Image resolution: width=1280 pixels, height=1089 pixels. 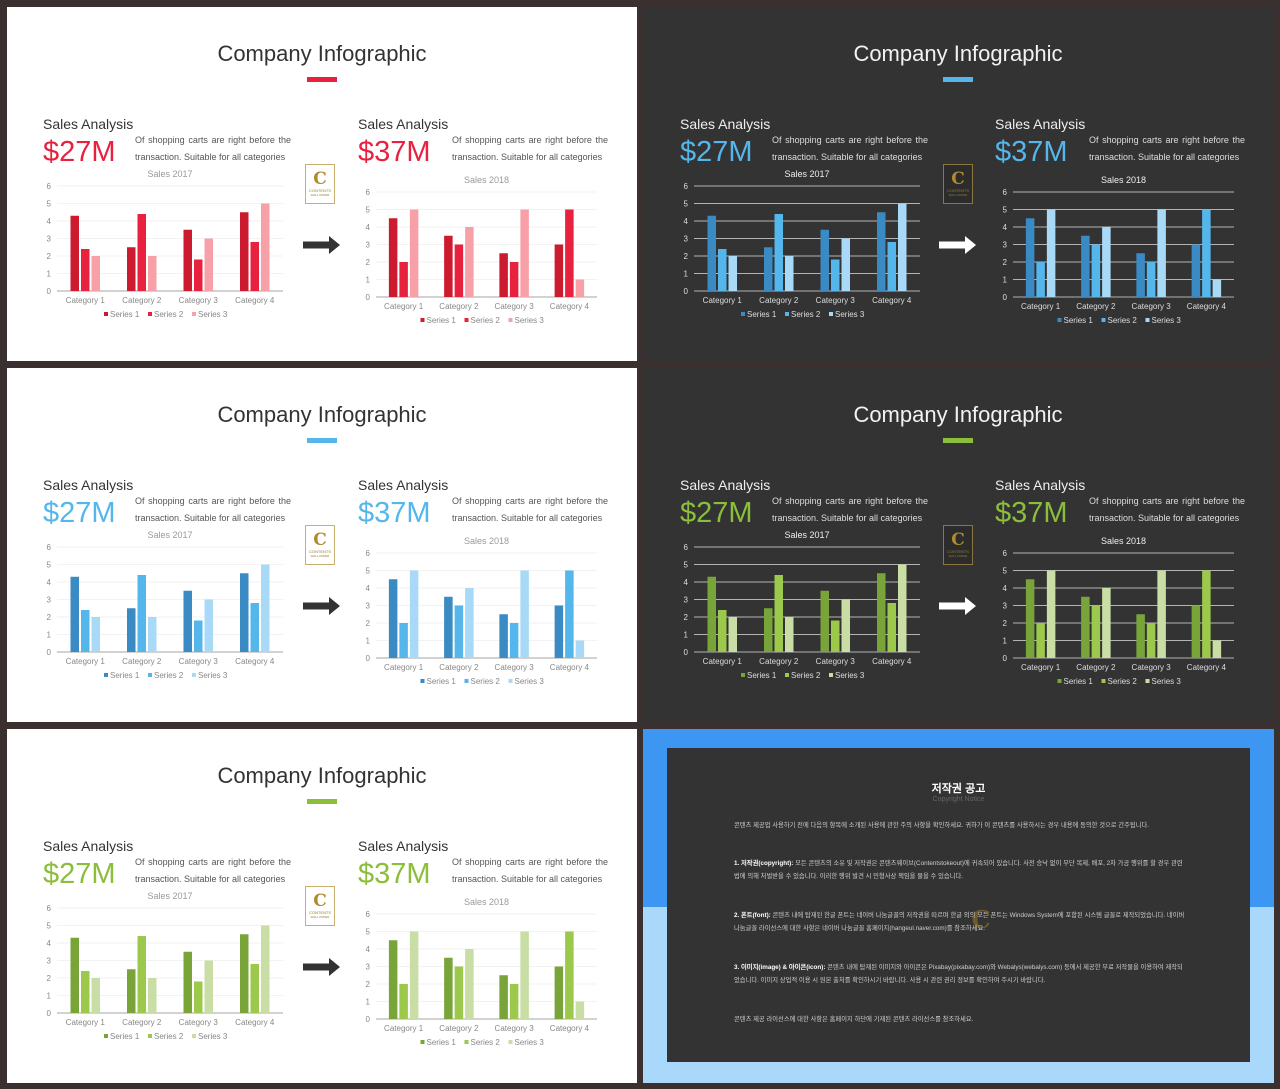 I want to click on y-tick-label: 3, so click(x=49, y=239).